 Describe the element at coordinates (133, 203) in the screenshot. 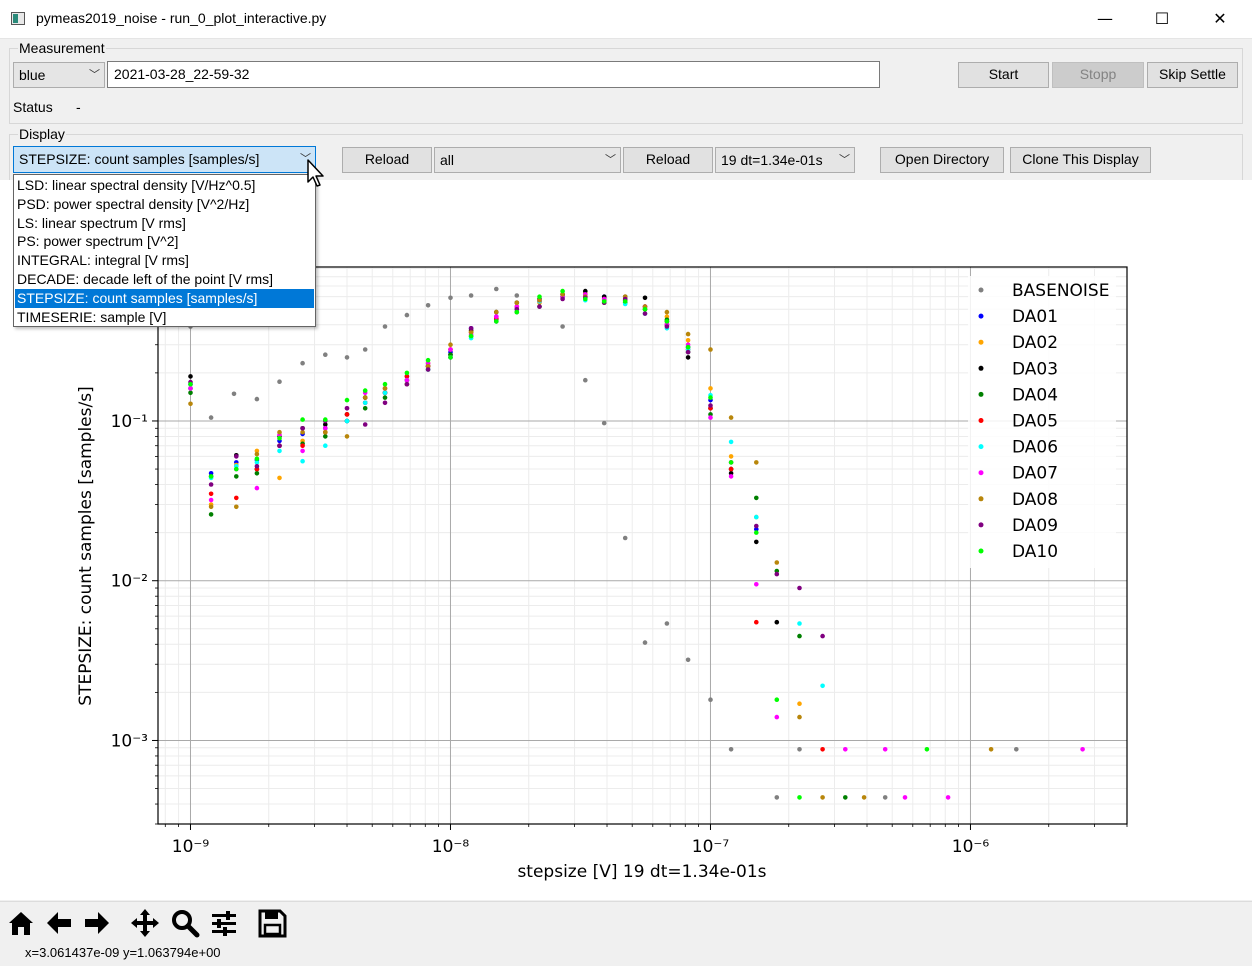

I see `dropdown-option: PSD: power spectral density [V^2/Hz]` at that location.